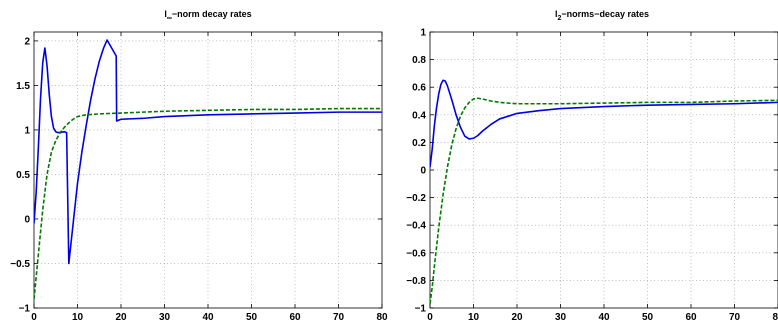  Describe the element at coordinates (474, 317) in the screenshot. I see `l2-x-tick-label: 10` at that location.